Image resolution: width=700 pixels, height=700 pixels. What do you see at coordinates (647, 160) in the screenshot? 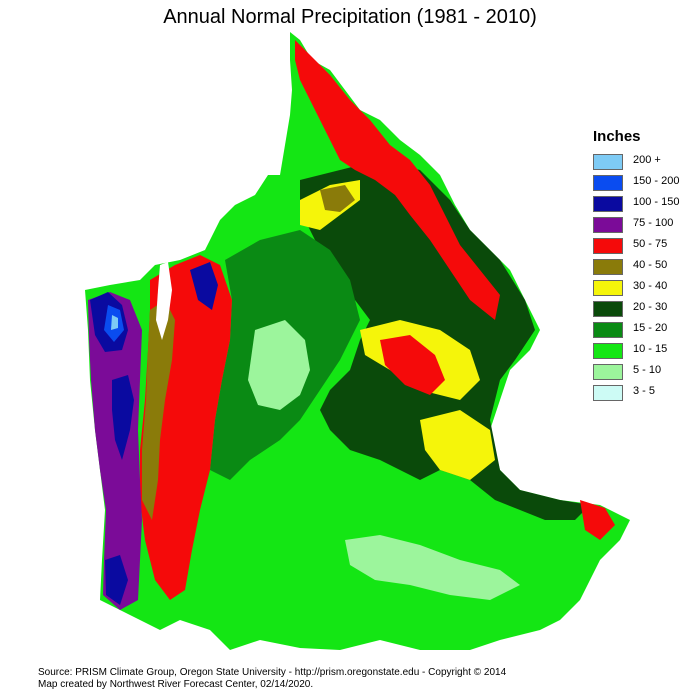
I see `legend-label: 200 +` at bounding box center [647, 160].